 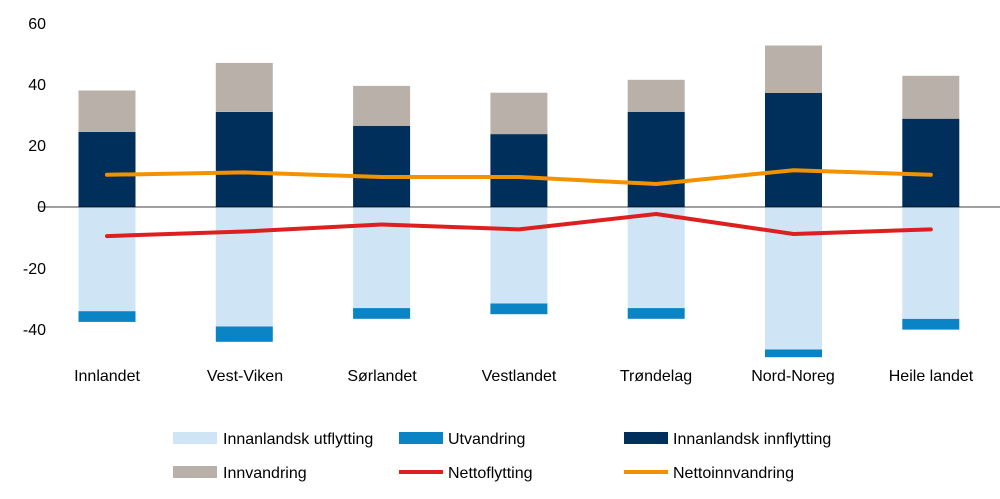 What do you see at coordinates (486, 439) in the screenshot?
I see `legend-label: Utvandring` at bounding box center [486, 439].